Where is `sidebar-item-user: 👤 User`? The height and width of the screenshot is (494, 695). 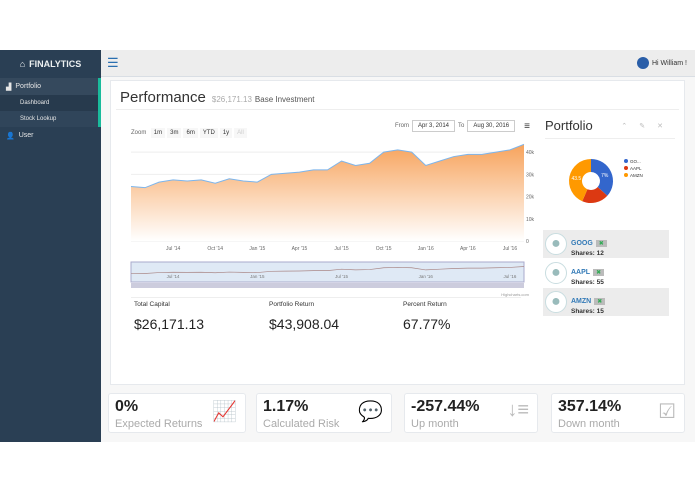
sidebar-item-user: 👤 User is located at coordinates (20, 136).